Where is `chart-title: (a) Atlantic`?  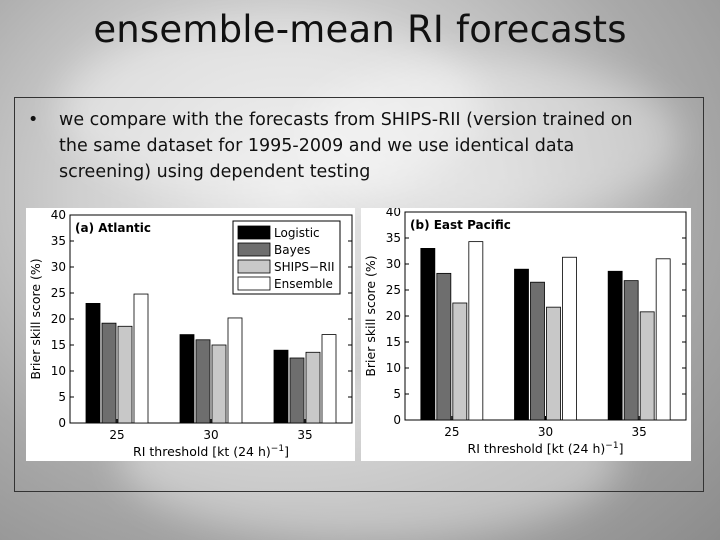
chart-title: (a) Atlantic is located at coordinates (113, 228).